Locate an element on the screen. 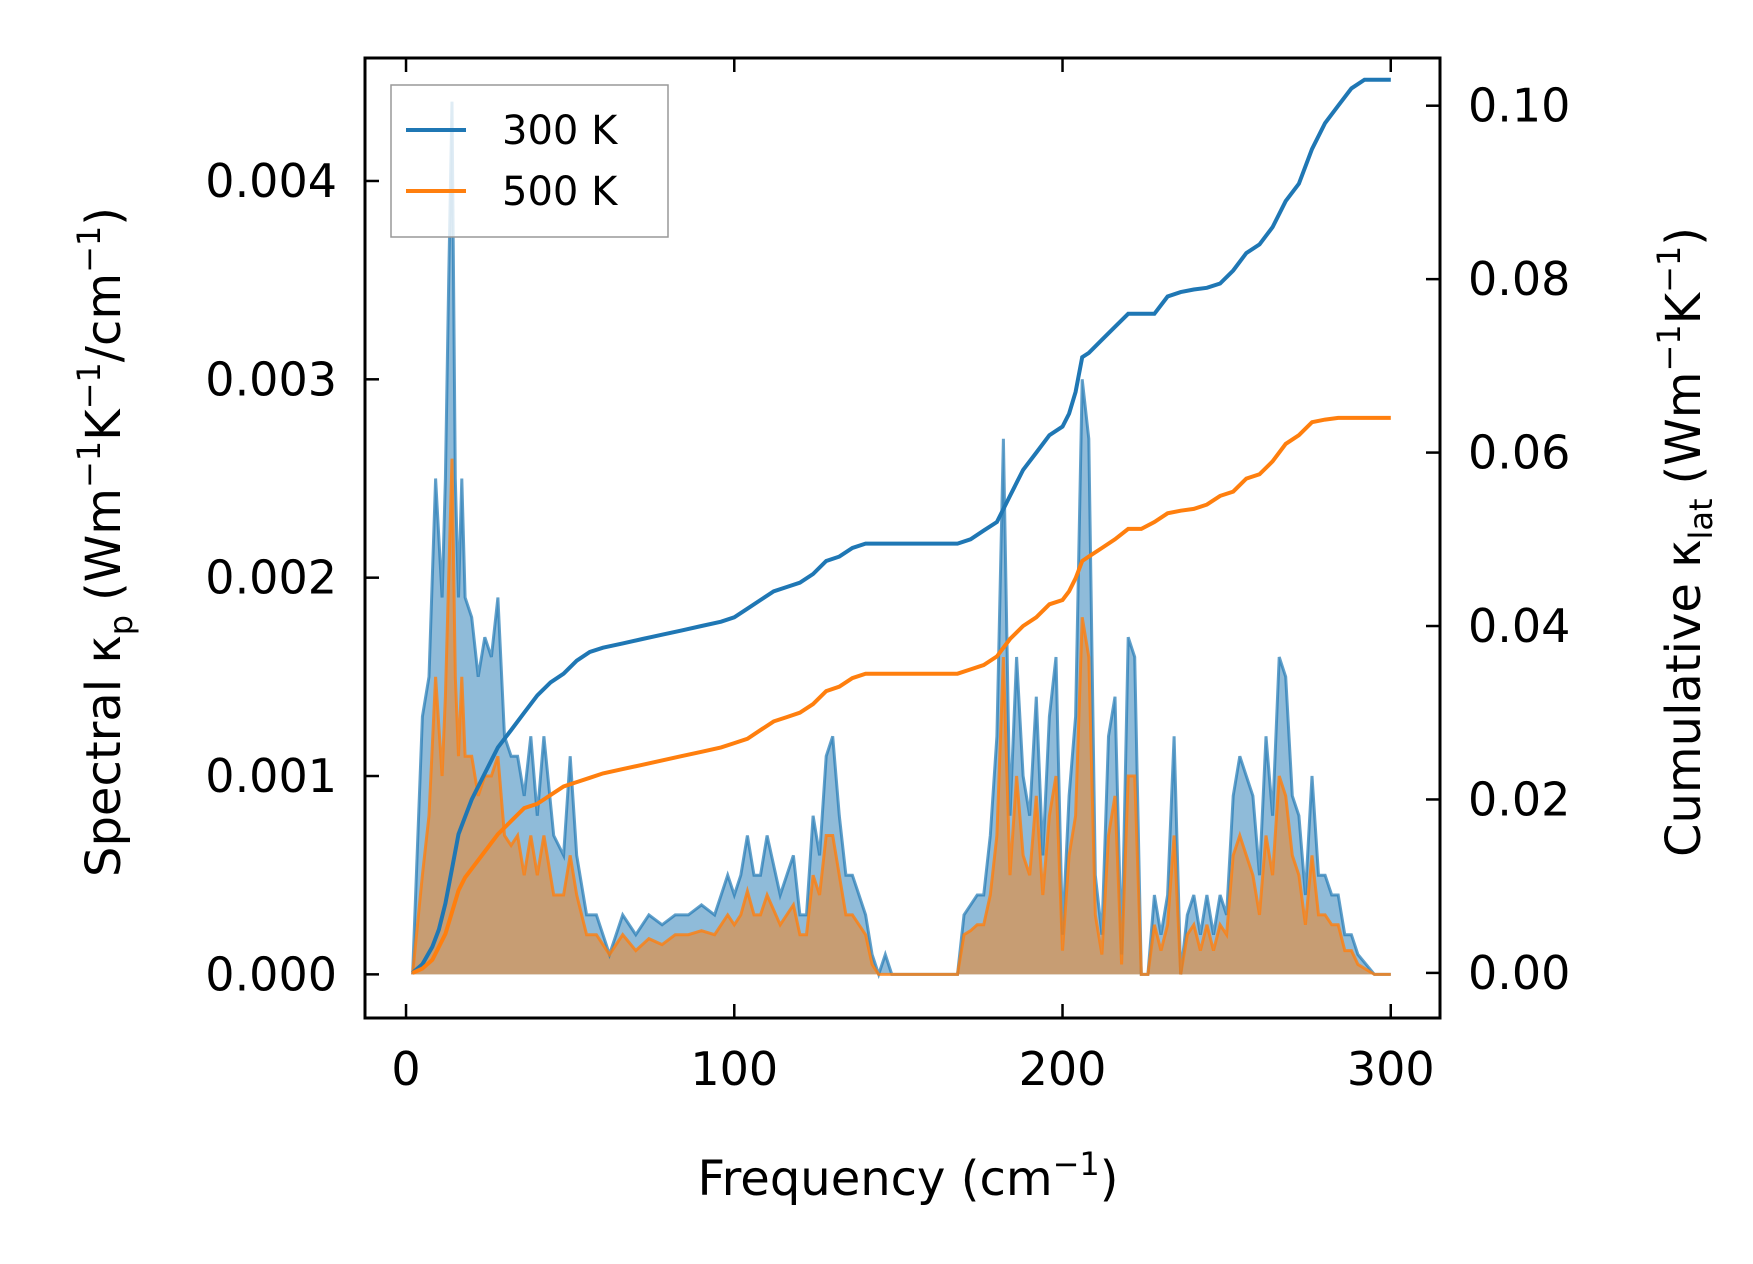 The width and height of the screenshot is (1753, 1264). y-tick-label: 0.003 is located at coordinates (271, 379).